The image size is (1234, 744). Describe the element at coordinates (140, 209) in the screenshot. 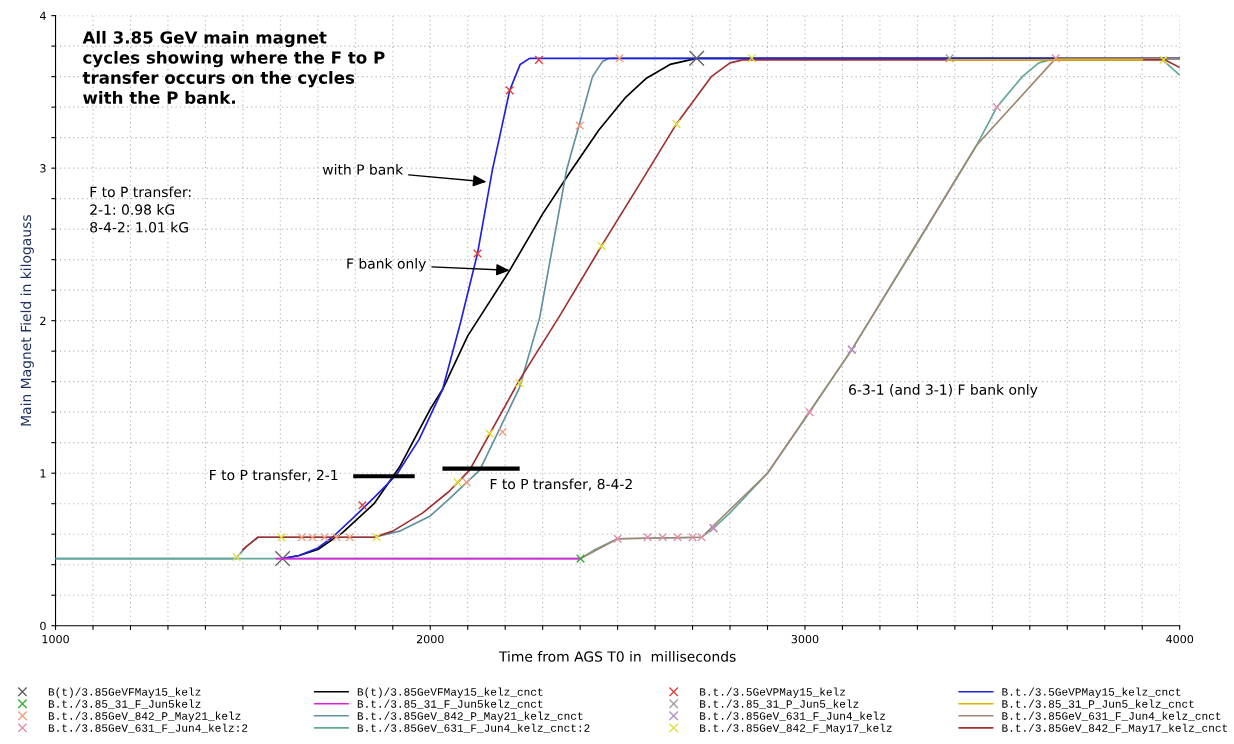

I see `annotation: F to P transfer: 2-1: 0.98 kG 8-4-2: 1.01 kG` at that location.